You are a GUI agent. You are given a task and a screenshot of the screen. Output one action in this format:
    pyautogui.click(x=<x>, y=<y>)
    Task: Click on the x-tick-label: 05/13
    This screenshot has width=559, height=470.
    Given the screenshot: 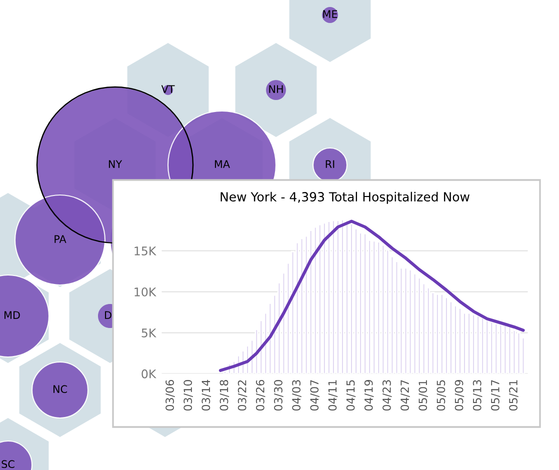 What is the action you would take?
    pyautogui.click(x=477, y=395)
    